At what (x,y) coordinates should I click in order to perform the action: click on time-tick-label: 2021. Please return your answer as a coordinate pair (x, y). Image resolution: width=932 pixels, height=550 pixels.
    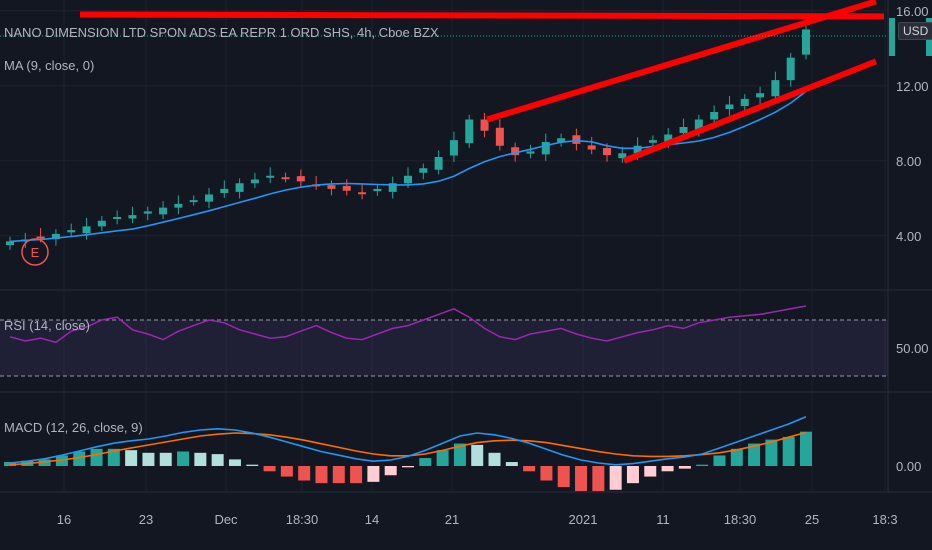
    Looking at the image, I should click on (583, 519).